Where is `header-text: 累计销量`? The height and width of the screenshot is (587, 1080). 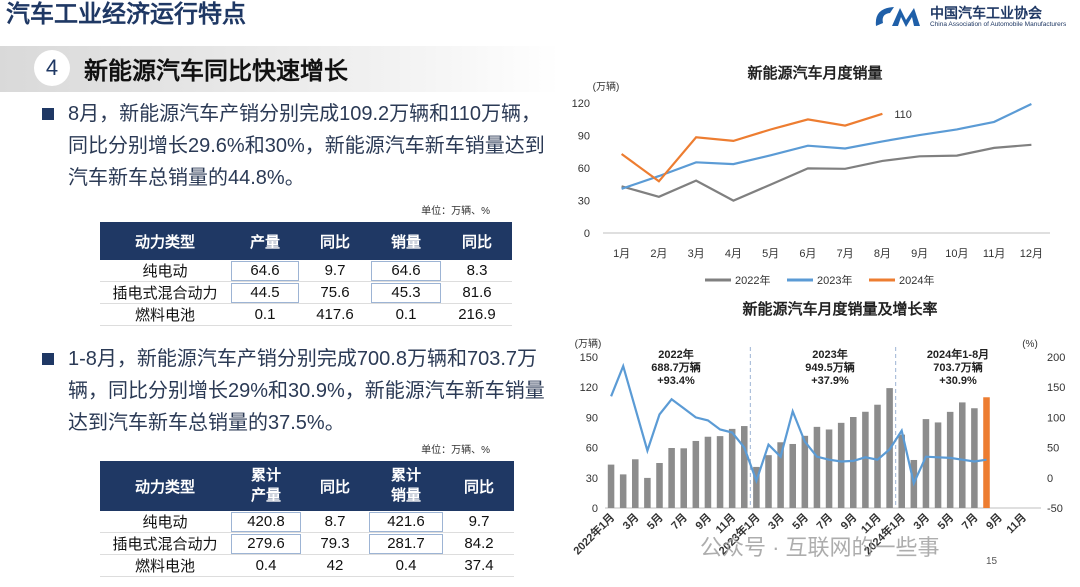
header-text: 累计销量 is located at coordinates (405, 485).